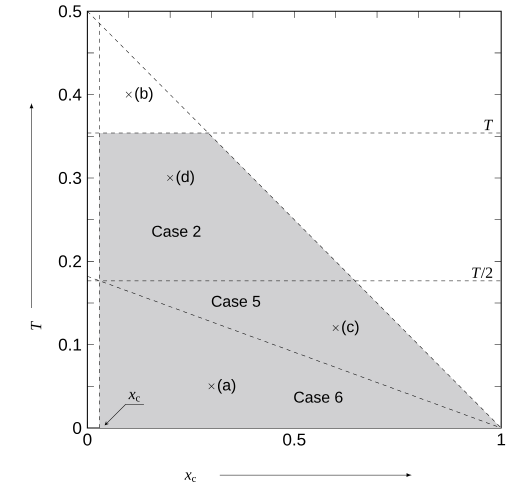 The image size is (512, 488). Describe the element at coordinates (502, 440) in the screenshot. I see `x-tick-label: 1` at that location.